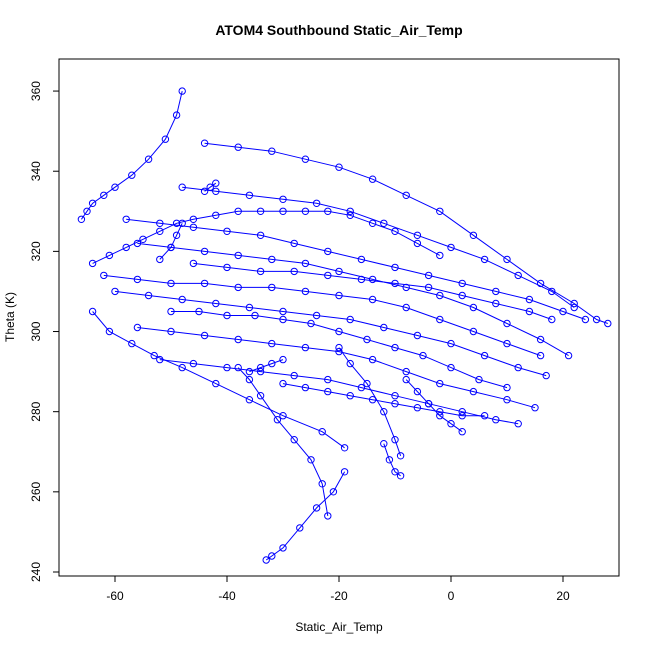 This screenshot has height=650, width=650. I want to click on x-axis-label: Static_Air_Temp, so click(339, 627).